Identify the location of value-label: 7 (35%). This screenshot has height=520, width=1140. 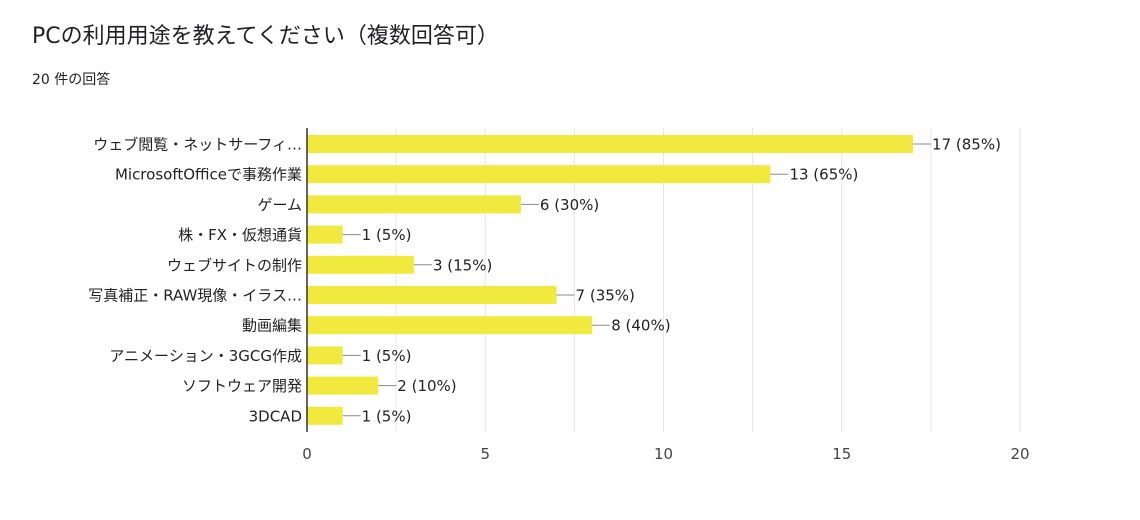
(605, 296).